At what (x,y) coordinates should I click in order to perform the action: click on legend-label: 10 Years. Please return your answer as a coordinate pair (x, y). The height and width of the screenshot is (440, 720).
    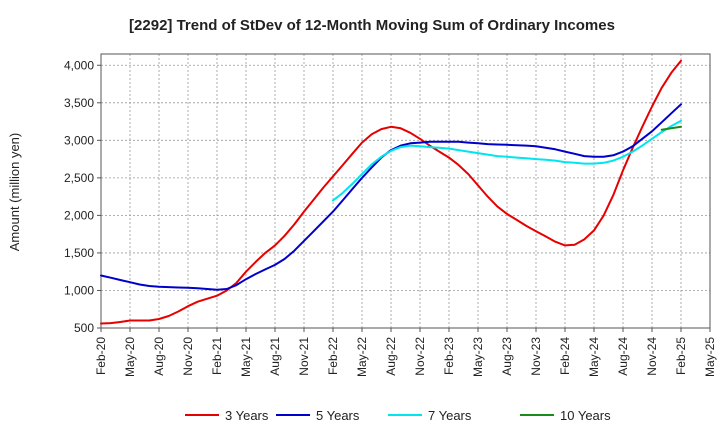
    Looking at the image, I should click on (585, 415).